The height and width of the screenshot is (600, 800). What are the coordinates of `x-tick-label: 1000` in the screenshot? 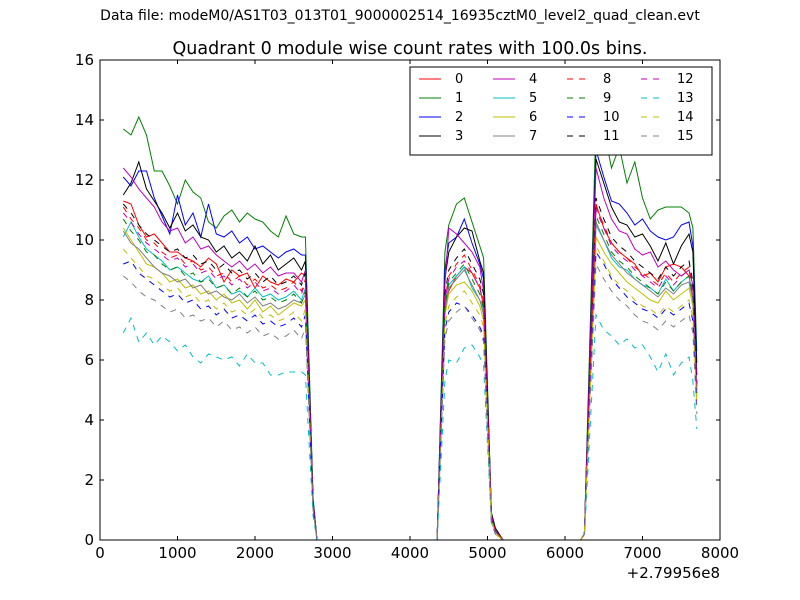 It's located at (177, 553).